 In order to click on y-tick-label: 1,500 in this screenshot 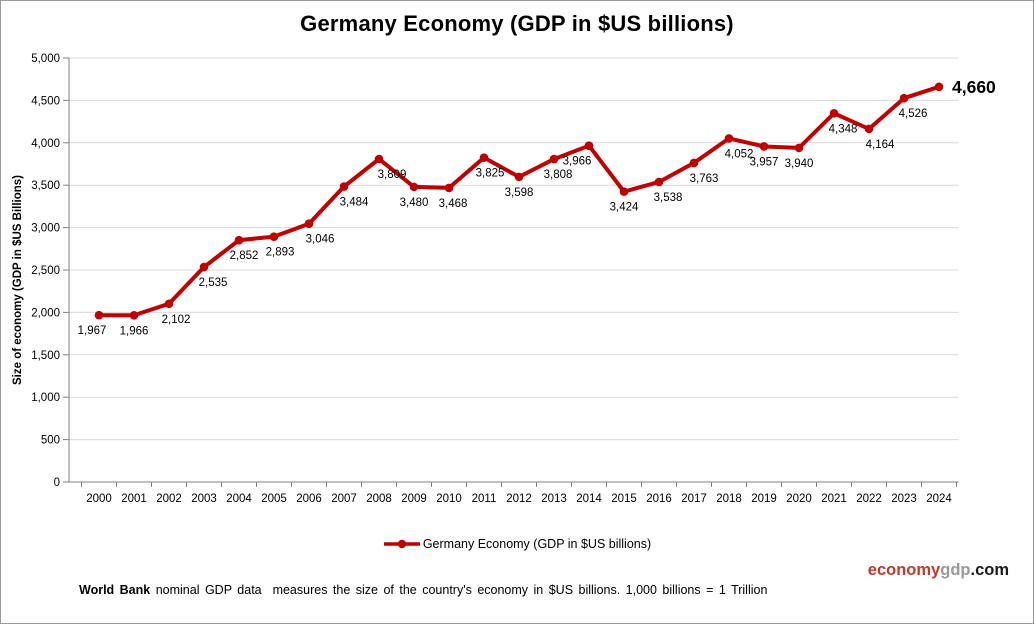, I will do `click(45, 356)`.